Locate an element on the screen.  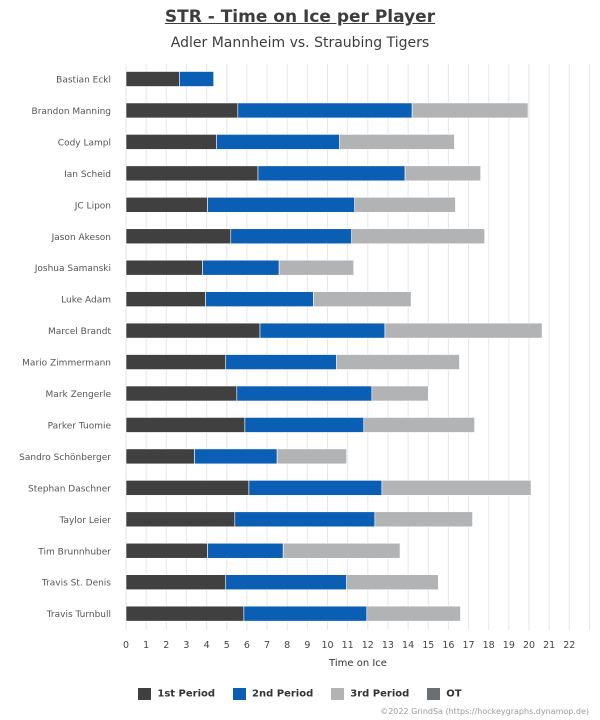
legend-item: 2nd Period is located at coordinates (273, 694).